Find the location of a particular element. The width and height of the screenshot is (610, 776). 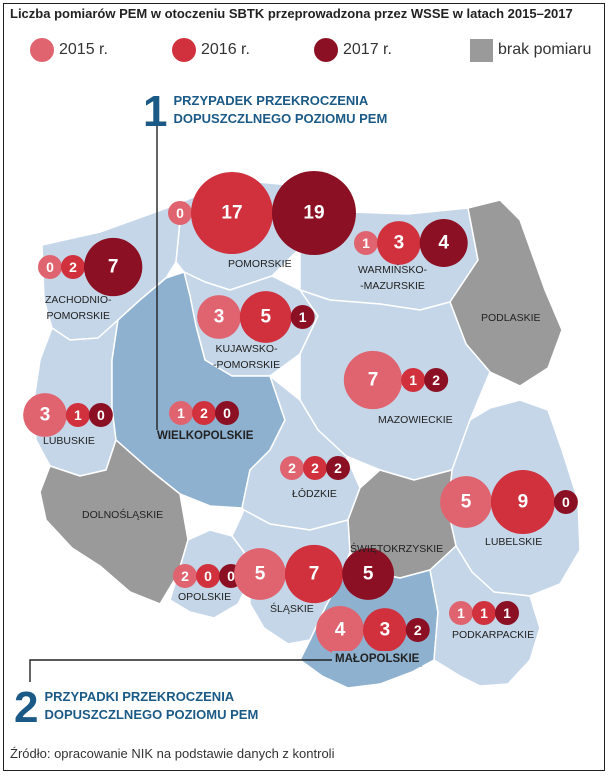

callout-2-number: 2 is located at coordinates (26, 707).